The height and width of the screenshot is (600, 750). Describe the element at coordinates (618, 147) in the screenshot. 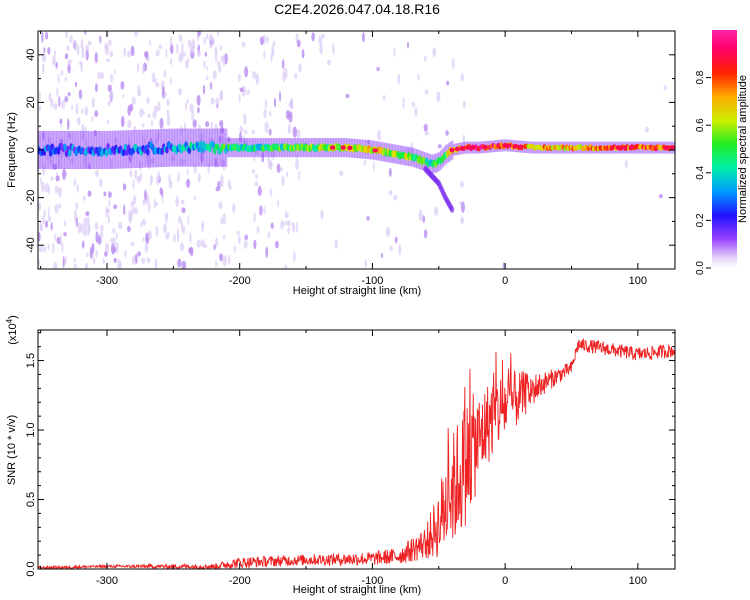

I see `ridge-hotspot` at that location.